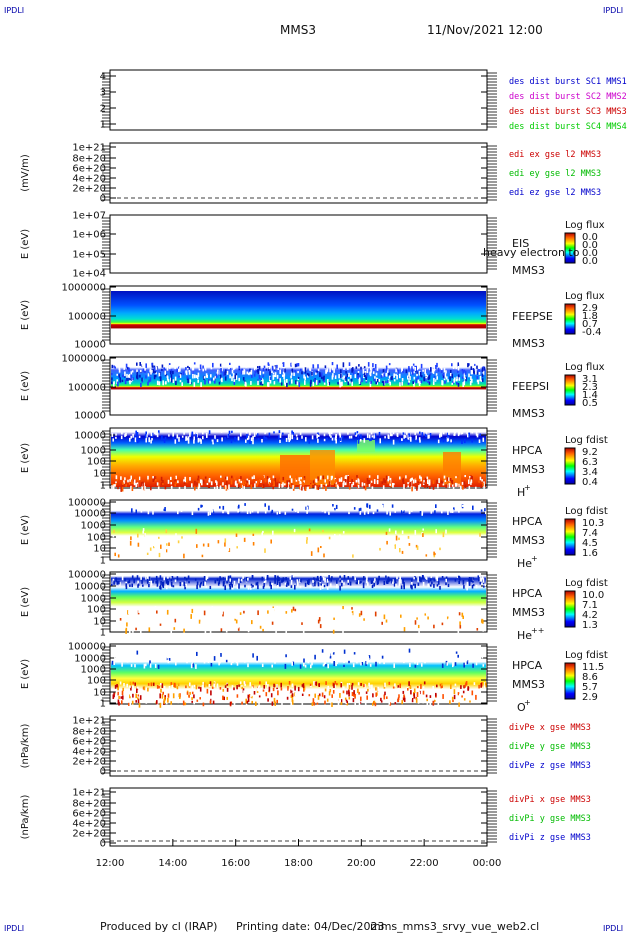  I want to click on panel2-ytick-label: 0, so click(103, 199).